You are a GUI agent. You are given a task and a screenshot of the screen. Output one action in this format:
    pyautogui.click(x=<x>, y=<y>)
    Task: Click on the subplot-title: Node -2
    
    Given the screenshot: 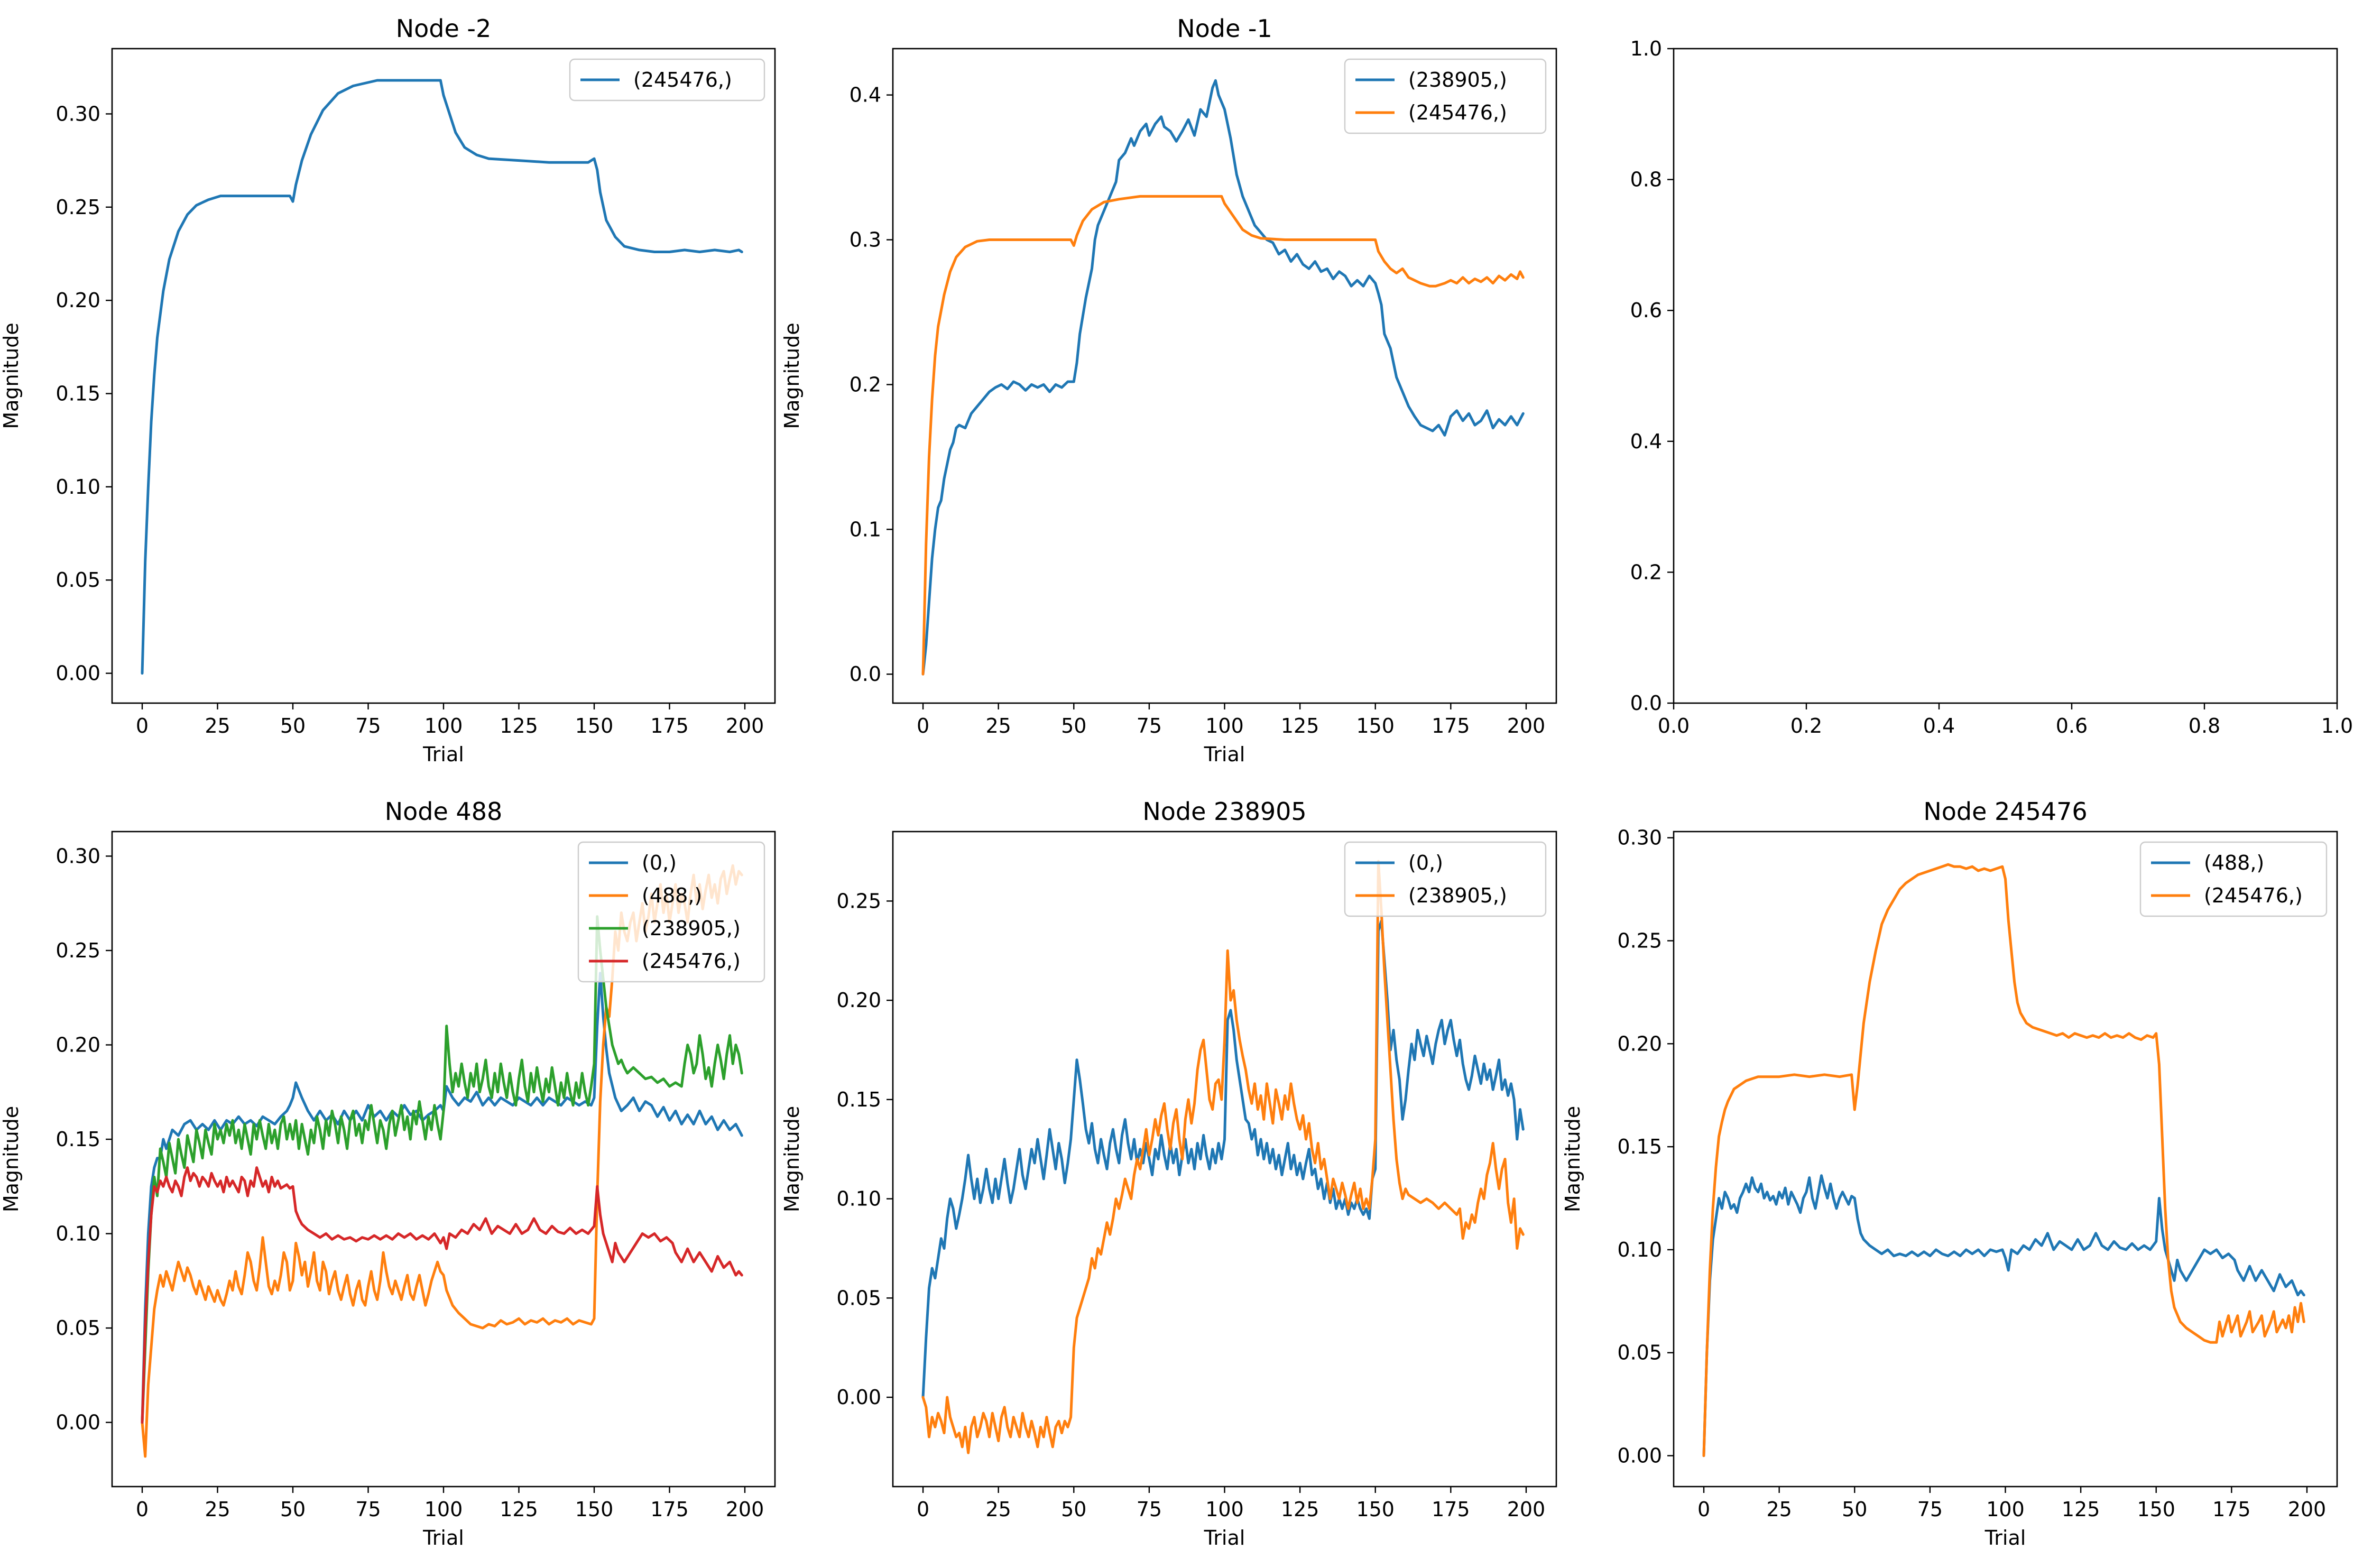 What is the action you would take?
    pyautogui.click(x=444, y=28)
    